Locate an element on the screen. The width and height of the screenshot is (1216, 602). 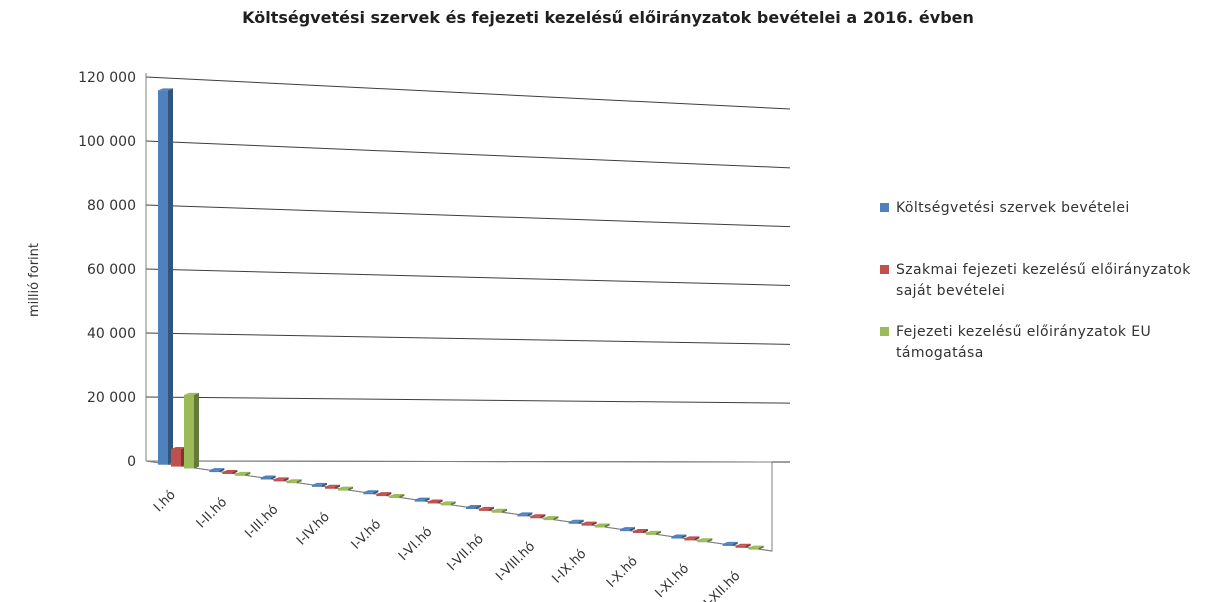
xtick-label-0: I.hó is located at coordinates (165, 502).